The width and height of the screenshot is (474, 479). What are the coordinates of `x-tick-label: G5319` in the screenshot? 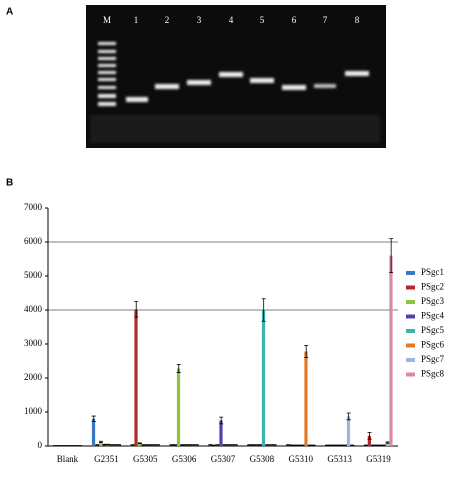 It's located at (378, 459).